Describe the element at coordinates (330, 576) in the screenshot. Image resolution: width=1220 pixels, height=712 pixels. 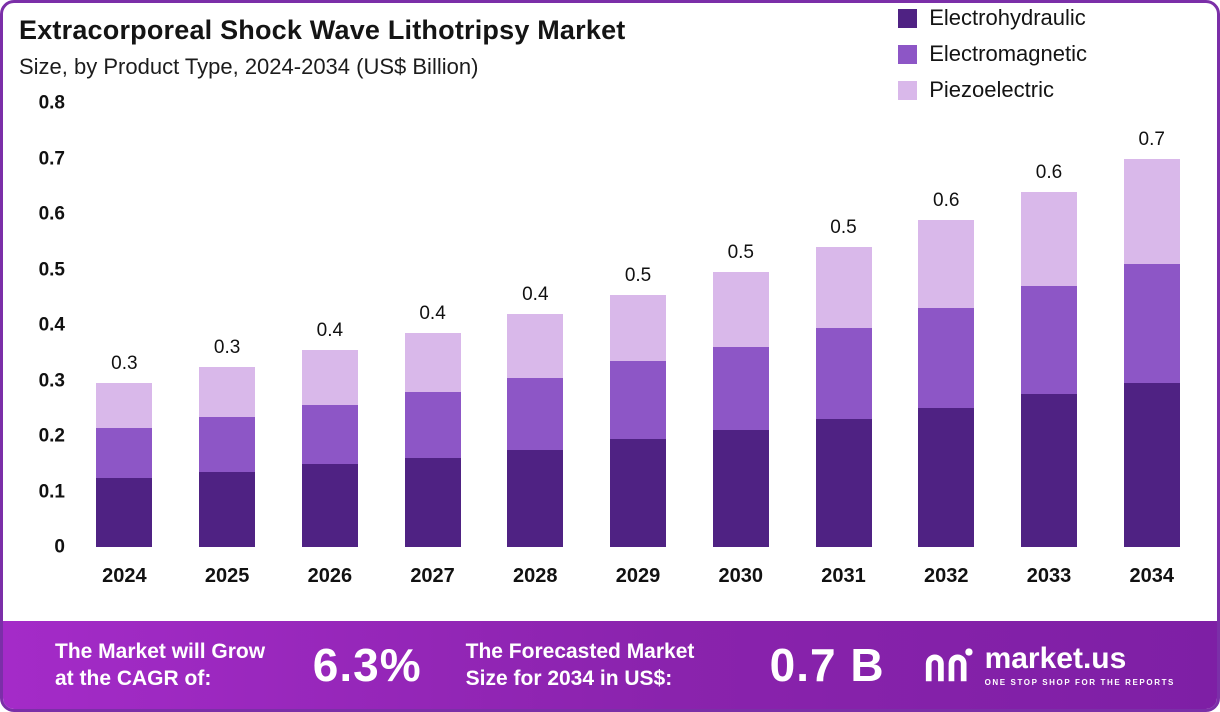
I see `x-axis-label: 2026` at that location.